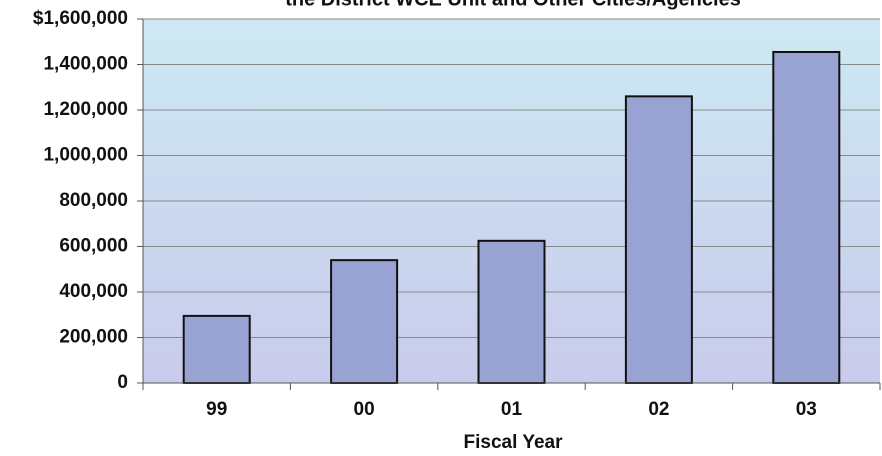 This screenshot has width=882, height=456. What do you see at coordinates (93, 337) in the screenshot?
I see `y-tick-label: 200,000` at bounding box center [93, 337].